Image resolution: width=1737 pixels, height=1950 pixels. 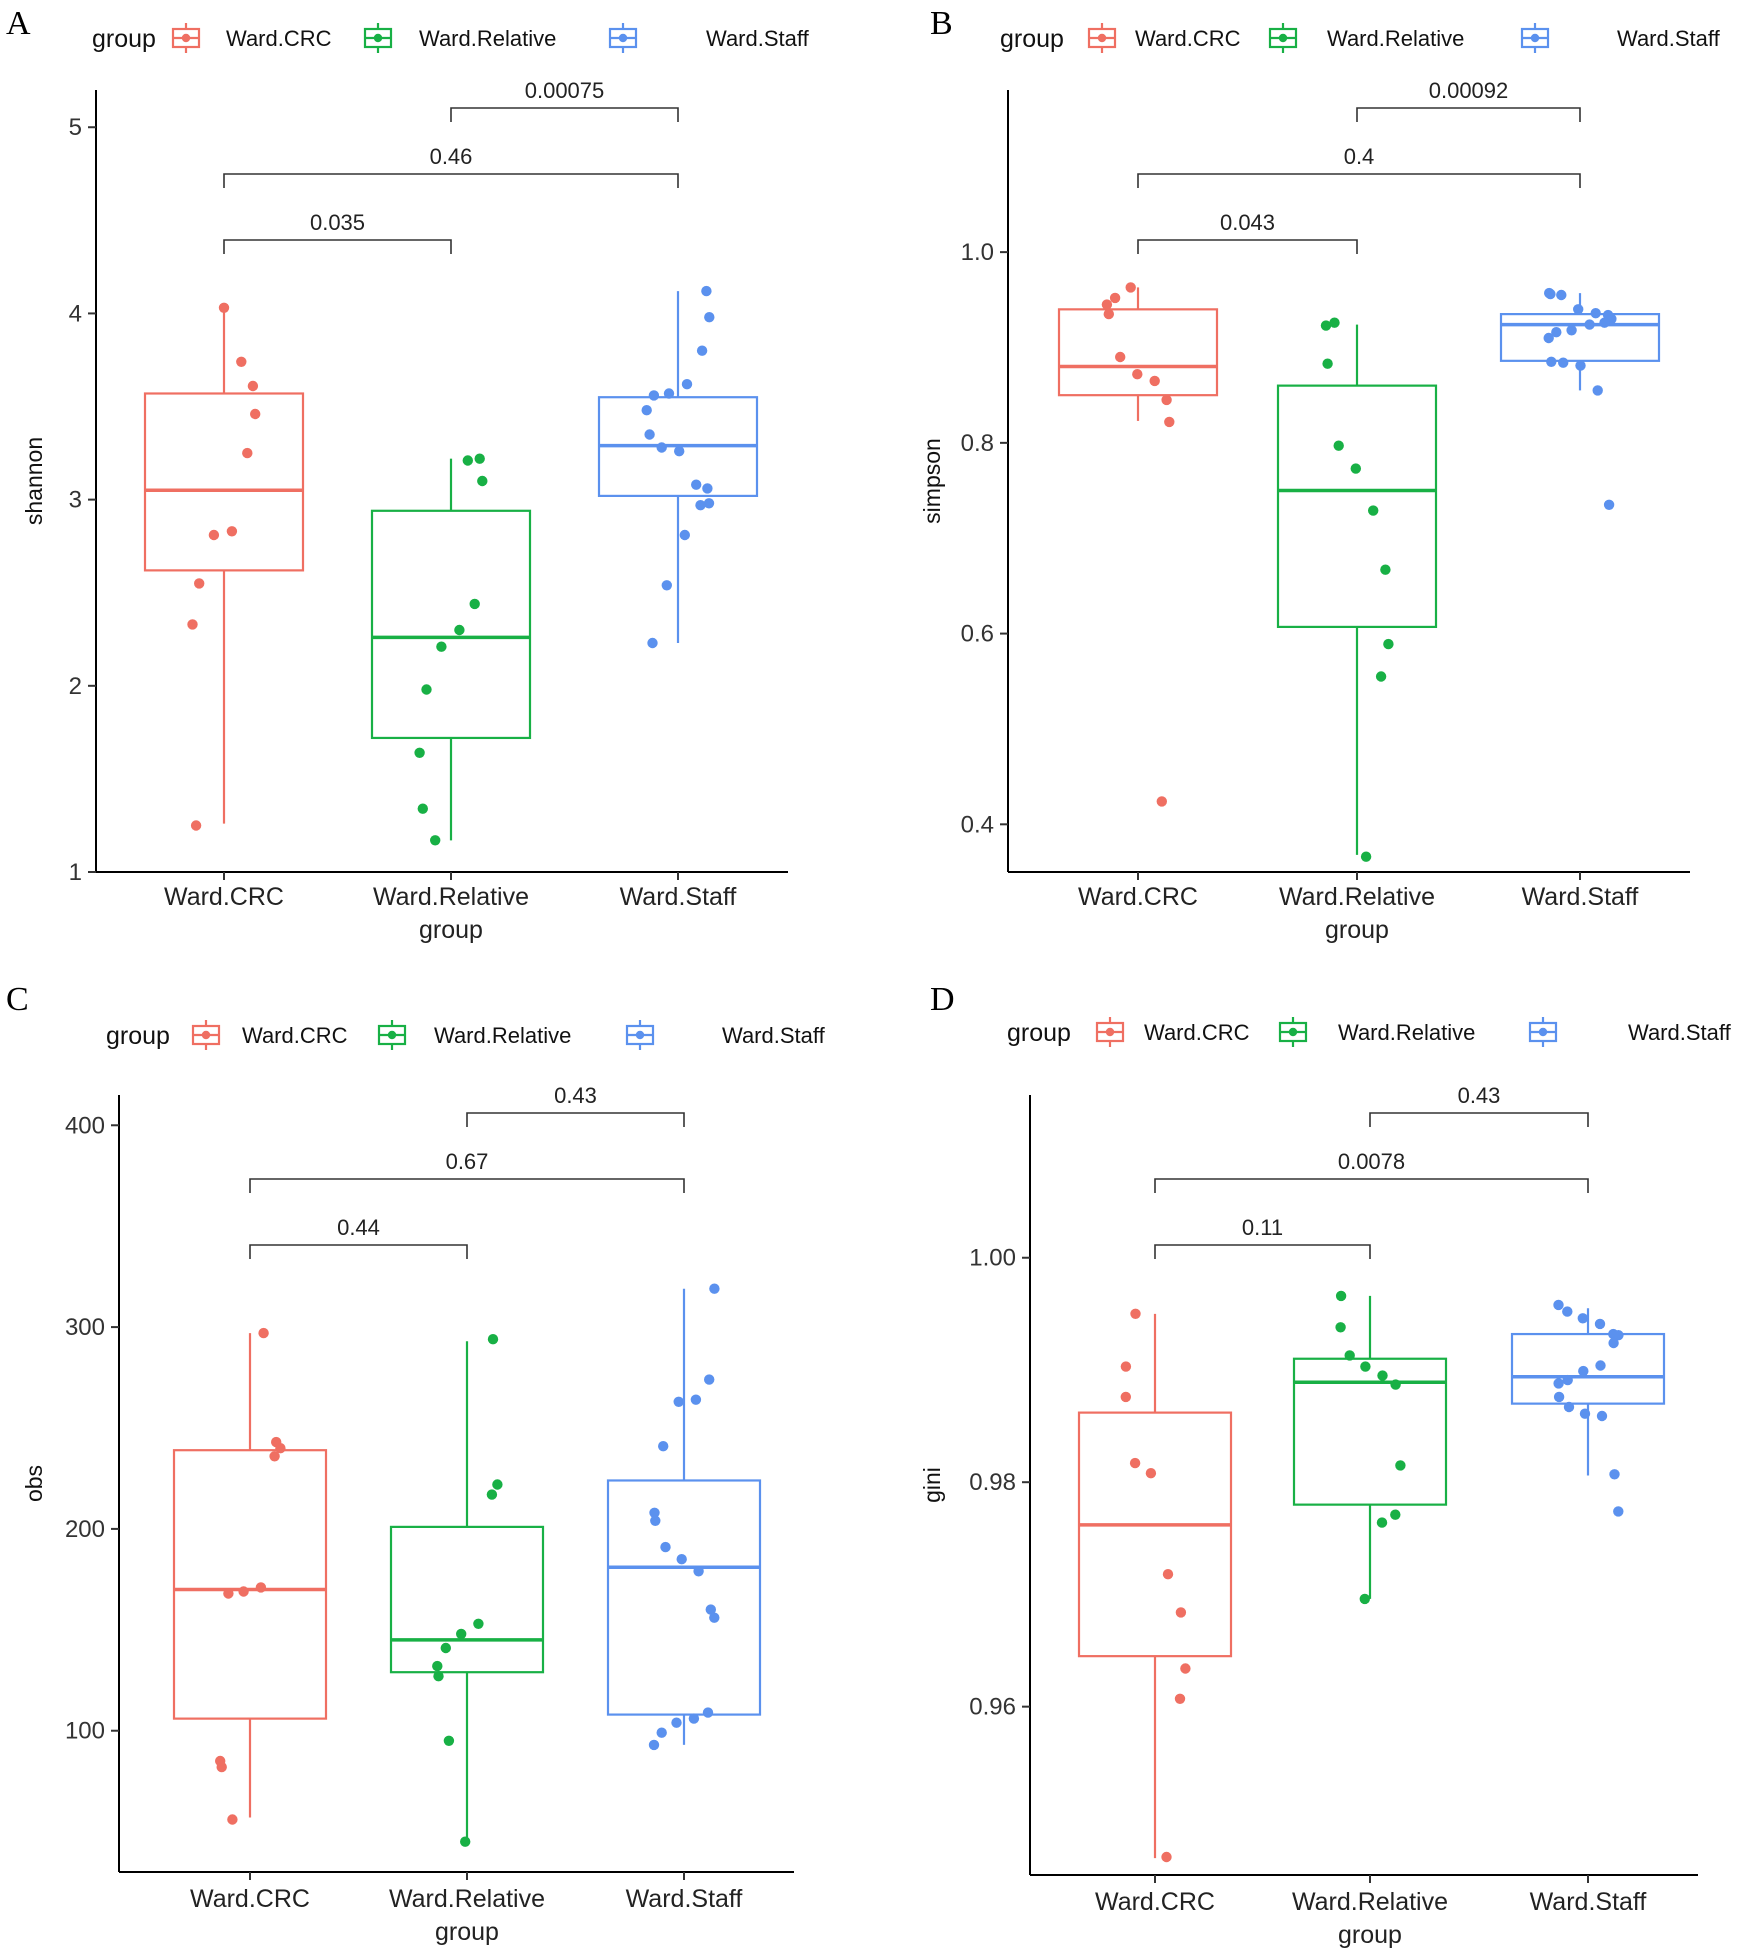 What do you see at coordinates (337, 232) in the screenshot?
I see `comparison-bracket: 0.035` at bounding box center [337, 232].